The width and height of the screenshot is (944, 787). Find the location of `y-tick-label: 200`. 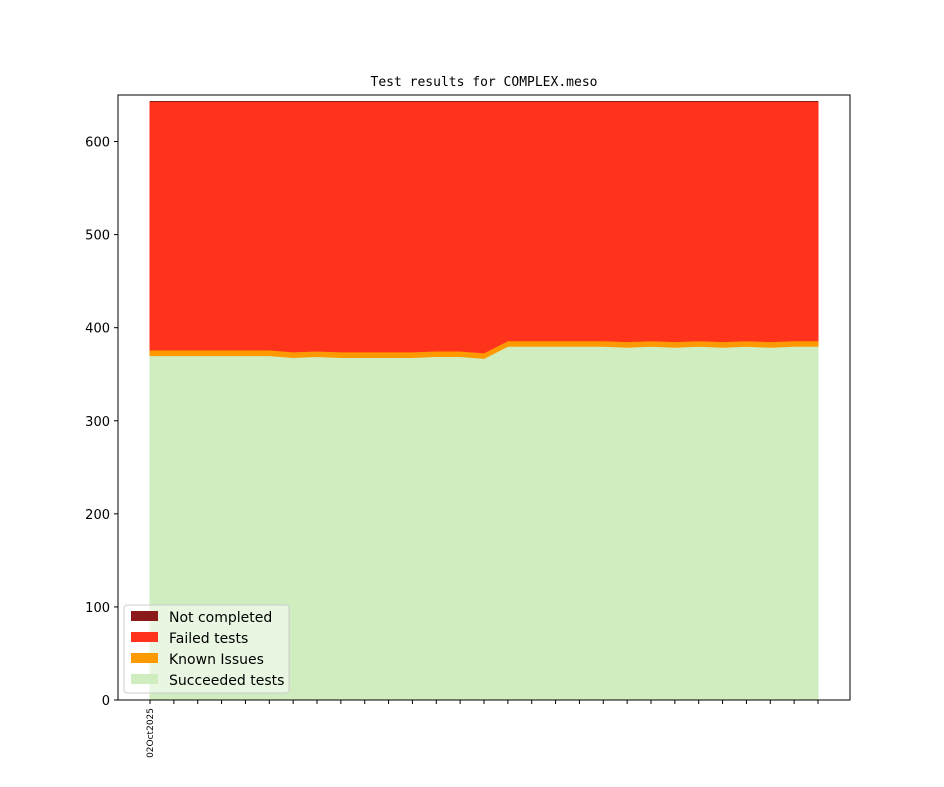

y-tick-label: 200 is located at coordinates (97, 515).